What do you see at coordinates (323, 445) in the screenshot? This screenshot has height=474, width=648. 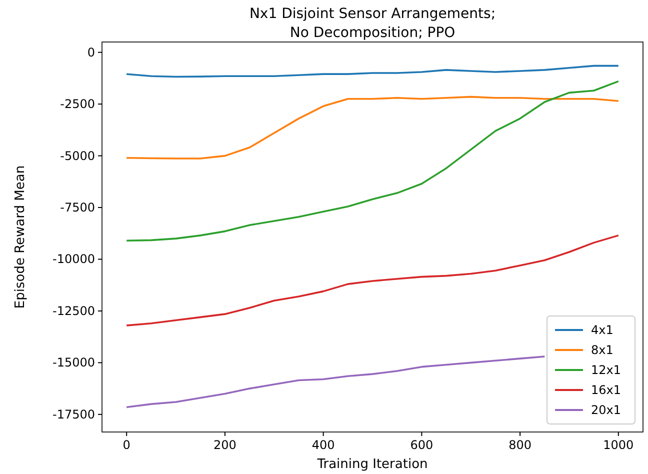 I see `x-tick-label: 400` at bounding box center [323, 445].